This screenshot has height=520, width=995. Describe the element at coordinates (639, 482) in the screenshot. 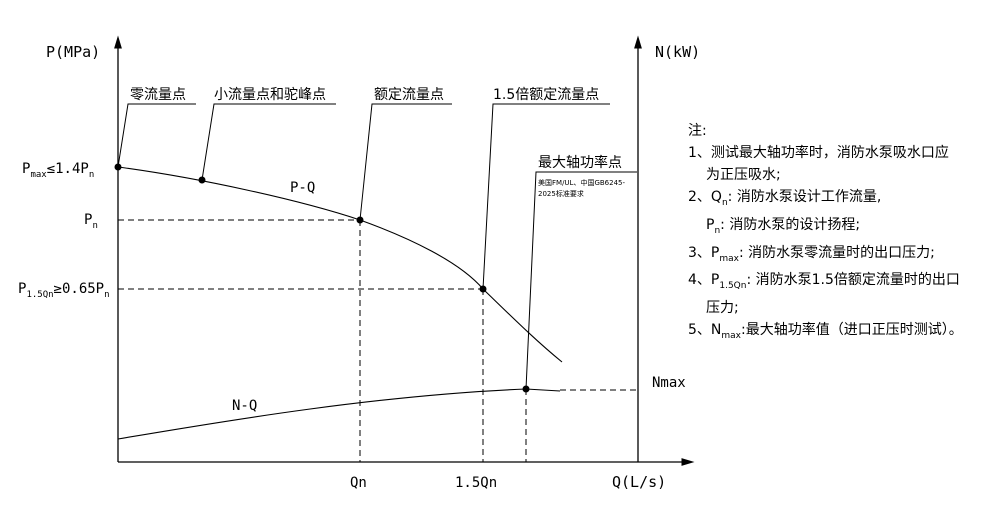

I see `q-axis-label: Q(L/s)` at that location.